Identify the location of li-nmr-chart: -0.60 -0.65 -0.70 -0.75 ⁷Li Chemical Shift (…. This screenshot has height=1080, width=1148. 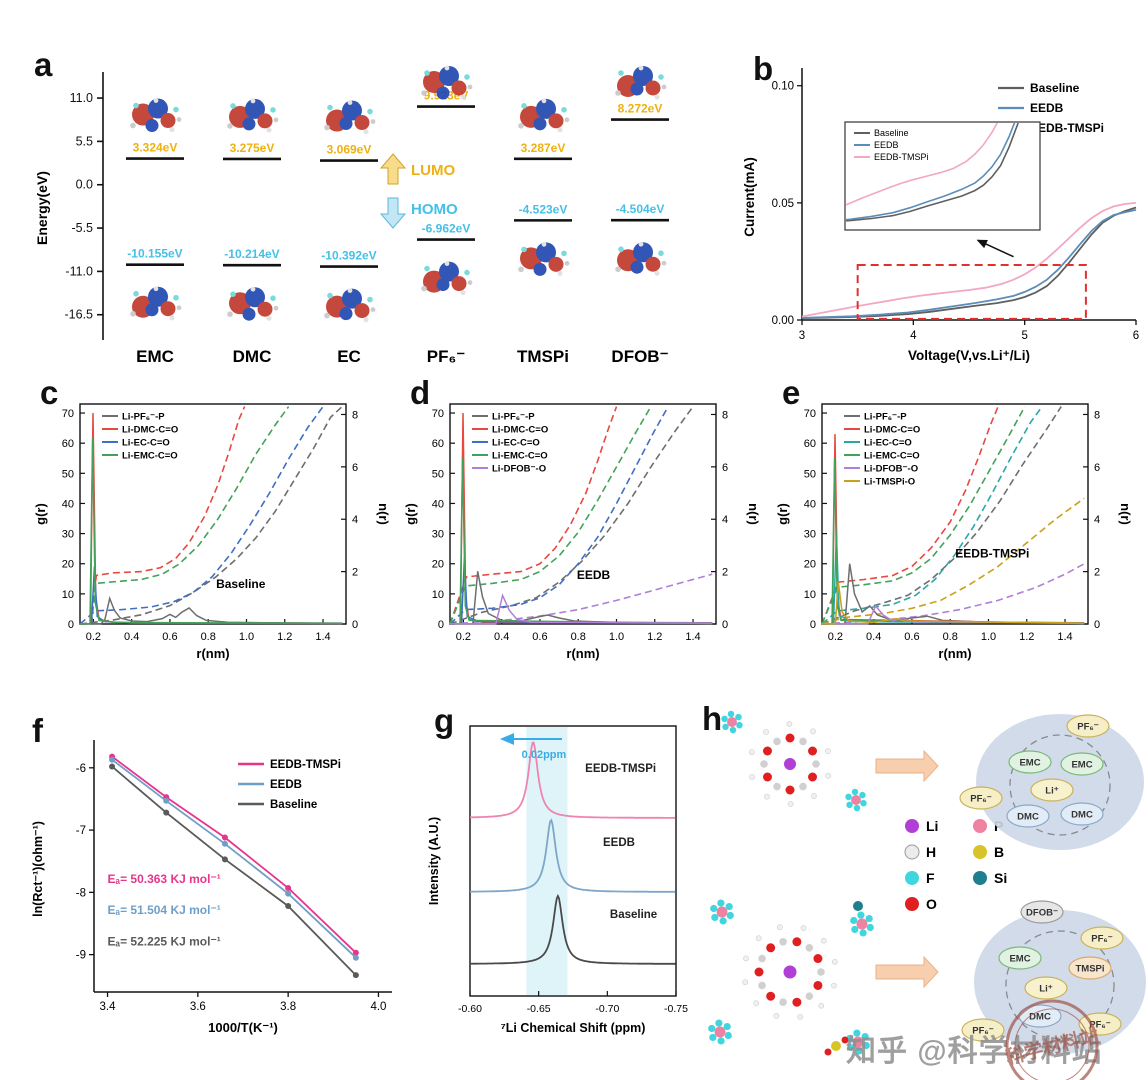
(557, 880).